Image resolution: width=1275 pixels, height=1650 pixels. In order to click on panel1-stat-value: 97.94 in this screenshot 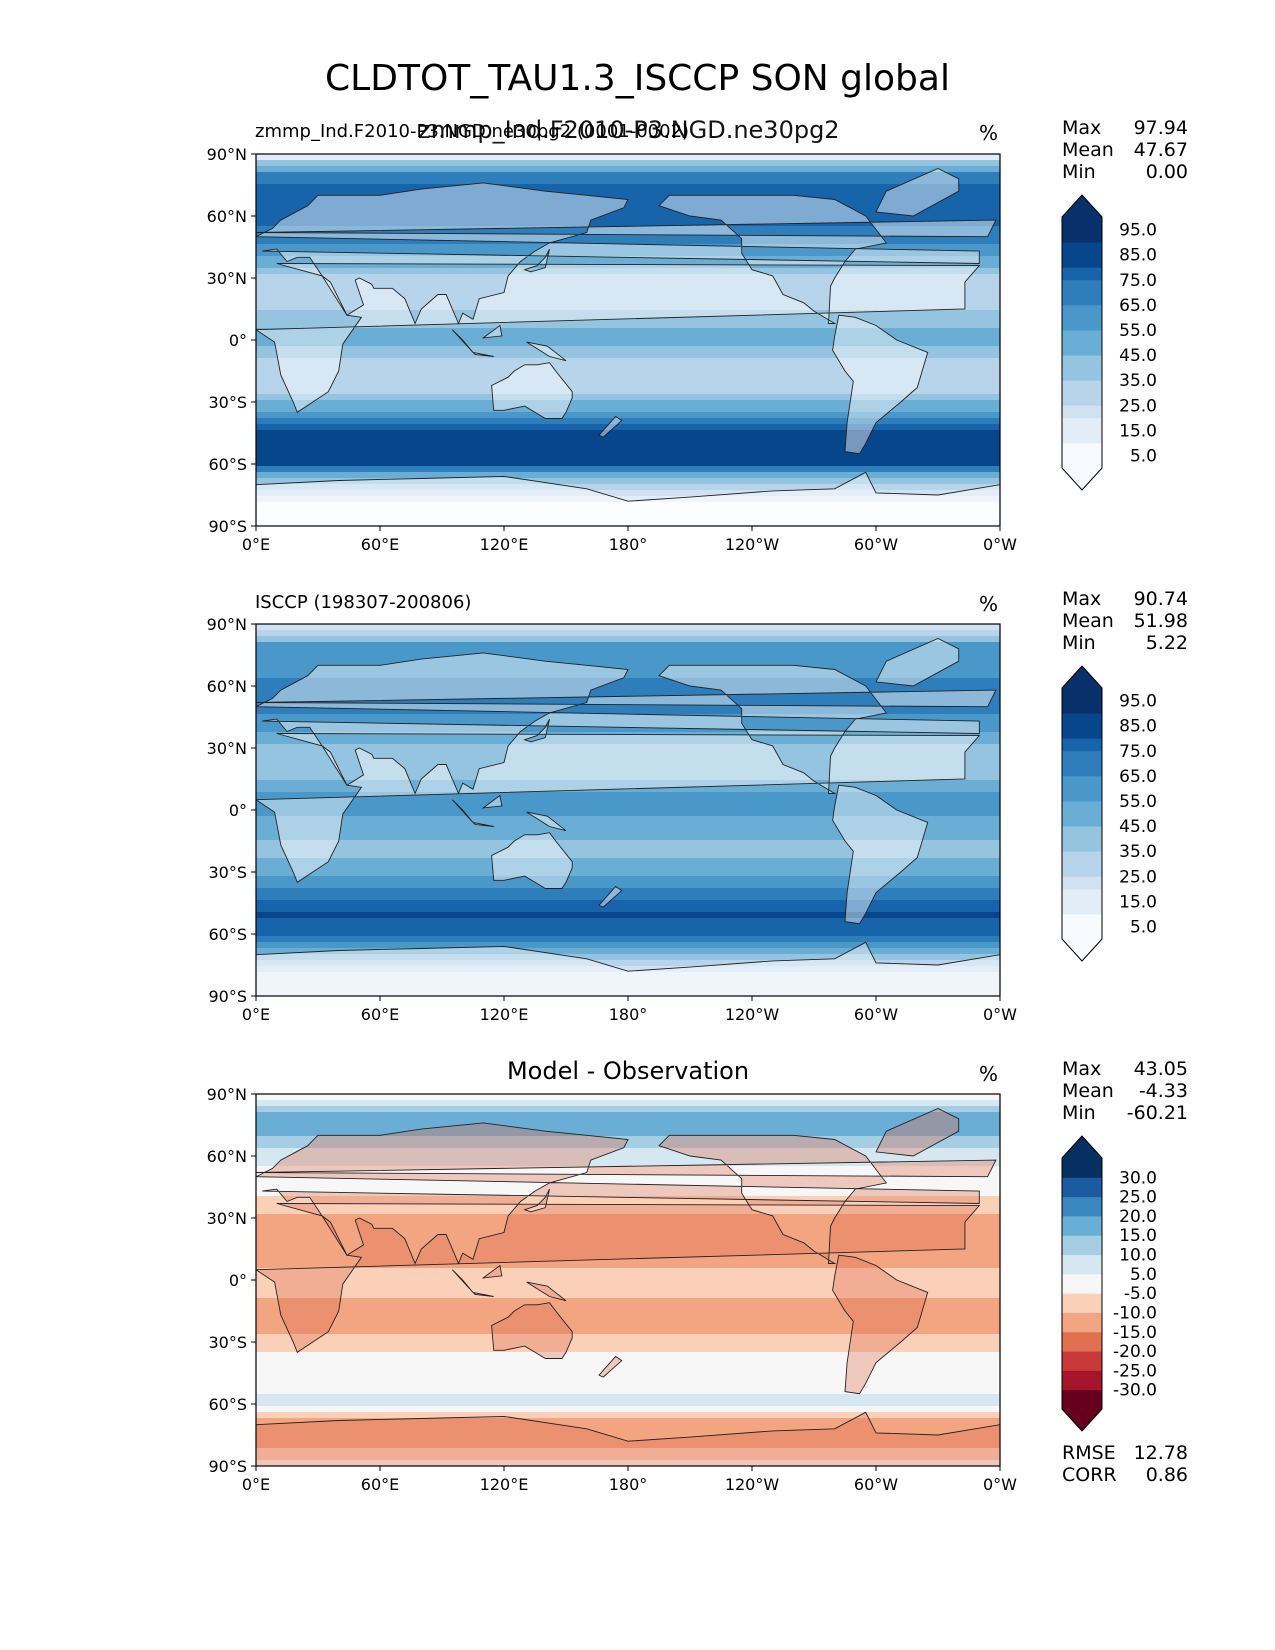, I will do `click(1160, 128)`.